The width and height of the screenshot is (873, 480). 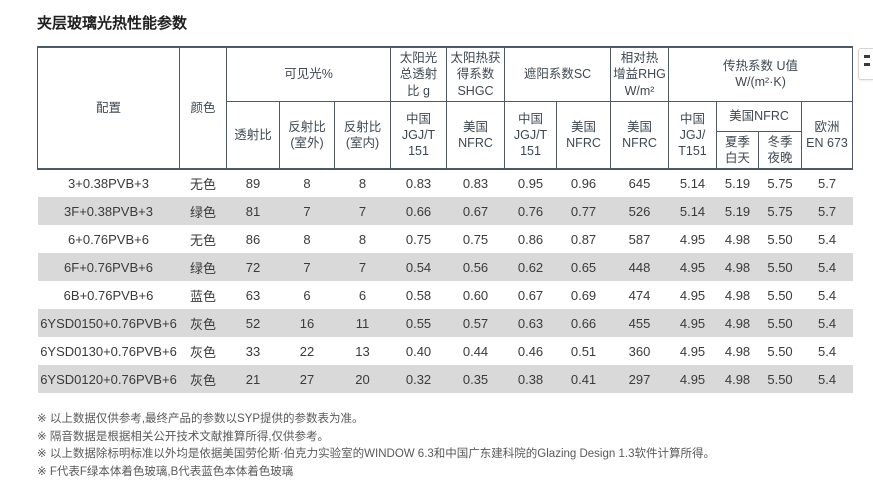 What do you see at coordinates (583, 351) in the screenshot?
I see `value-cell: 0.51` at bounding box center [583, 351].